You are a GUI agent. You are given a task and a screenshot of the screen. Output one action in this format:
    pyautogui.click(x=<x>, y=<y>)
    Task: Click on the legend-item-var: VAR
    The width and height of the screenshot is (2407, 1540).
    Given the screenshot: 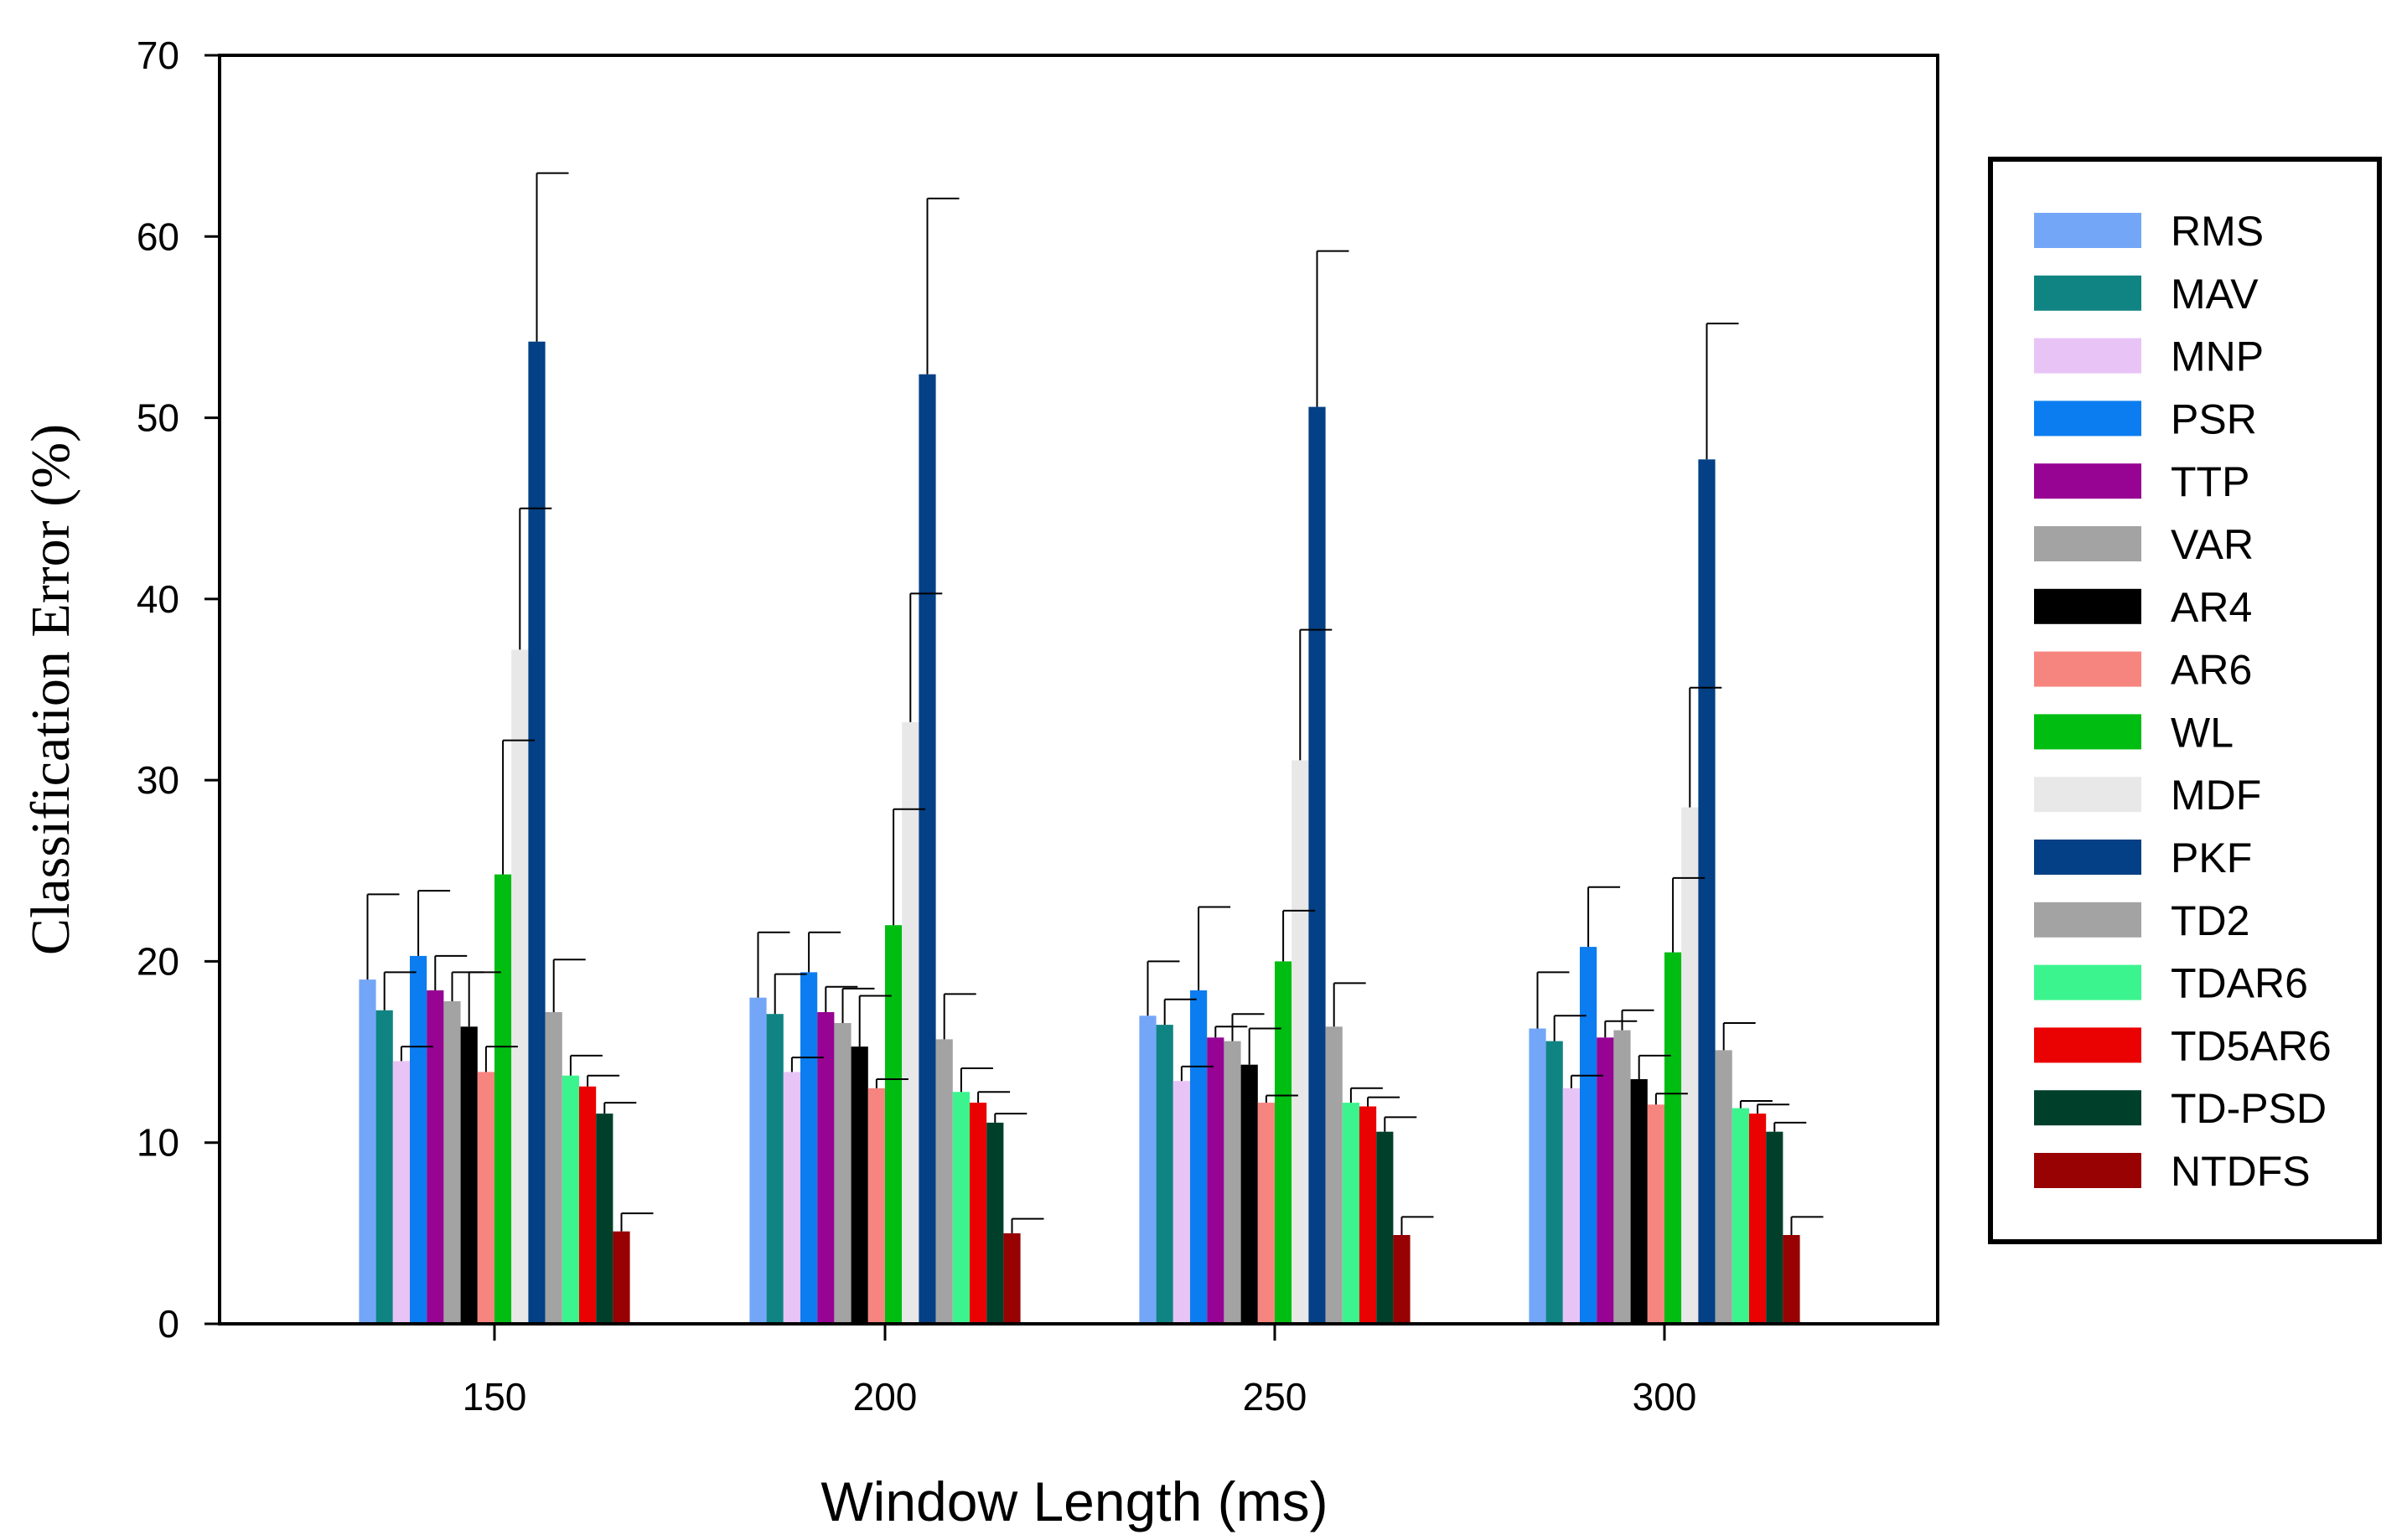 What is the action you would take?
    pyautogui.click(x=2144, y=544)
    